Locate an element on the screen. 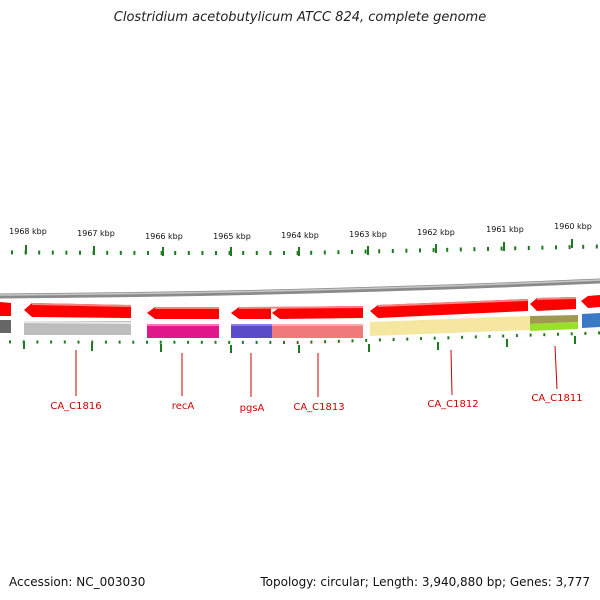 The width and height of the screenshot is (600, 600). kbp-tick-label: 1967 kbp is located at coordinates (96, 233).